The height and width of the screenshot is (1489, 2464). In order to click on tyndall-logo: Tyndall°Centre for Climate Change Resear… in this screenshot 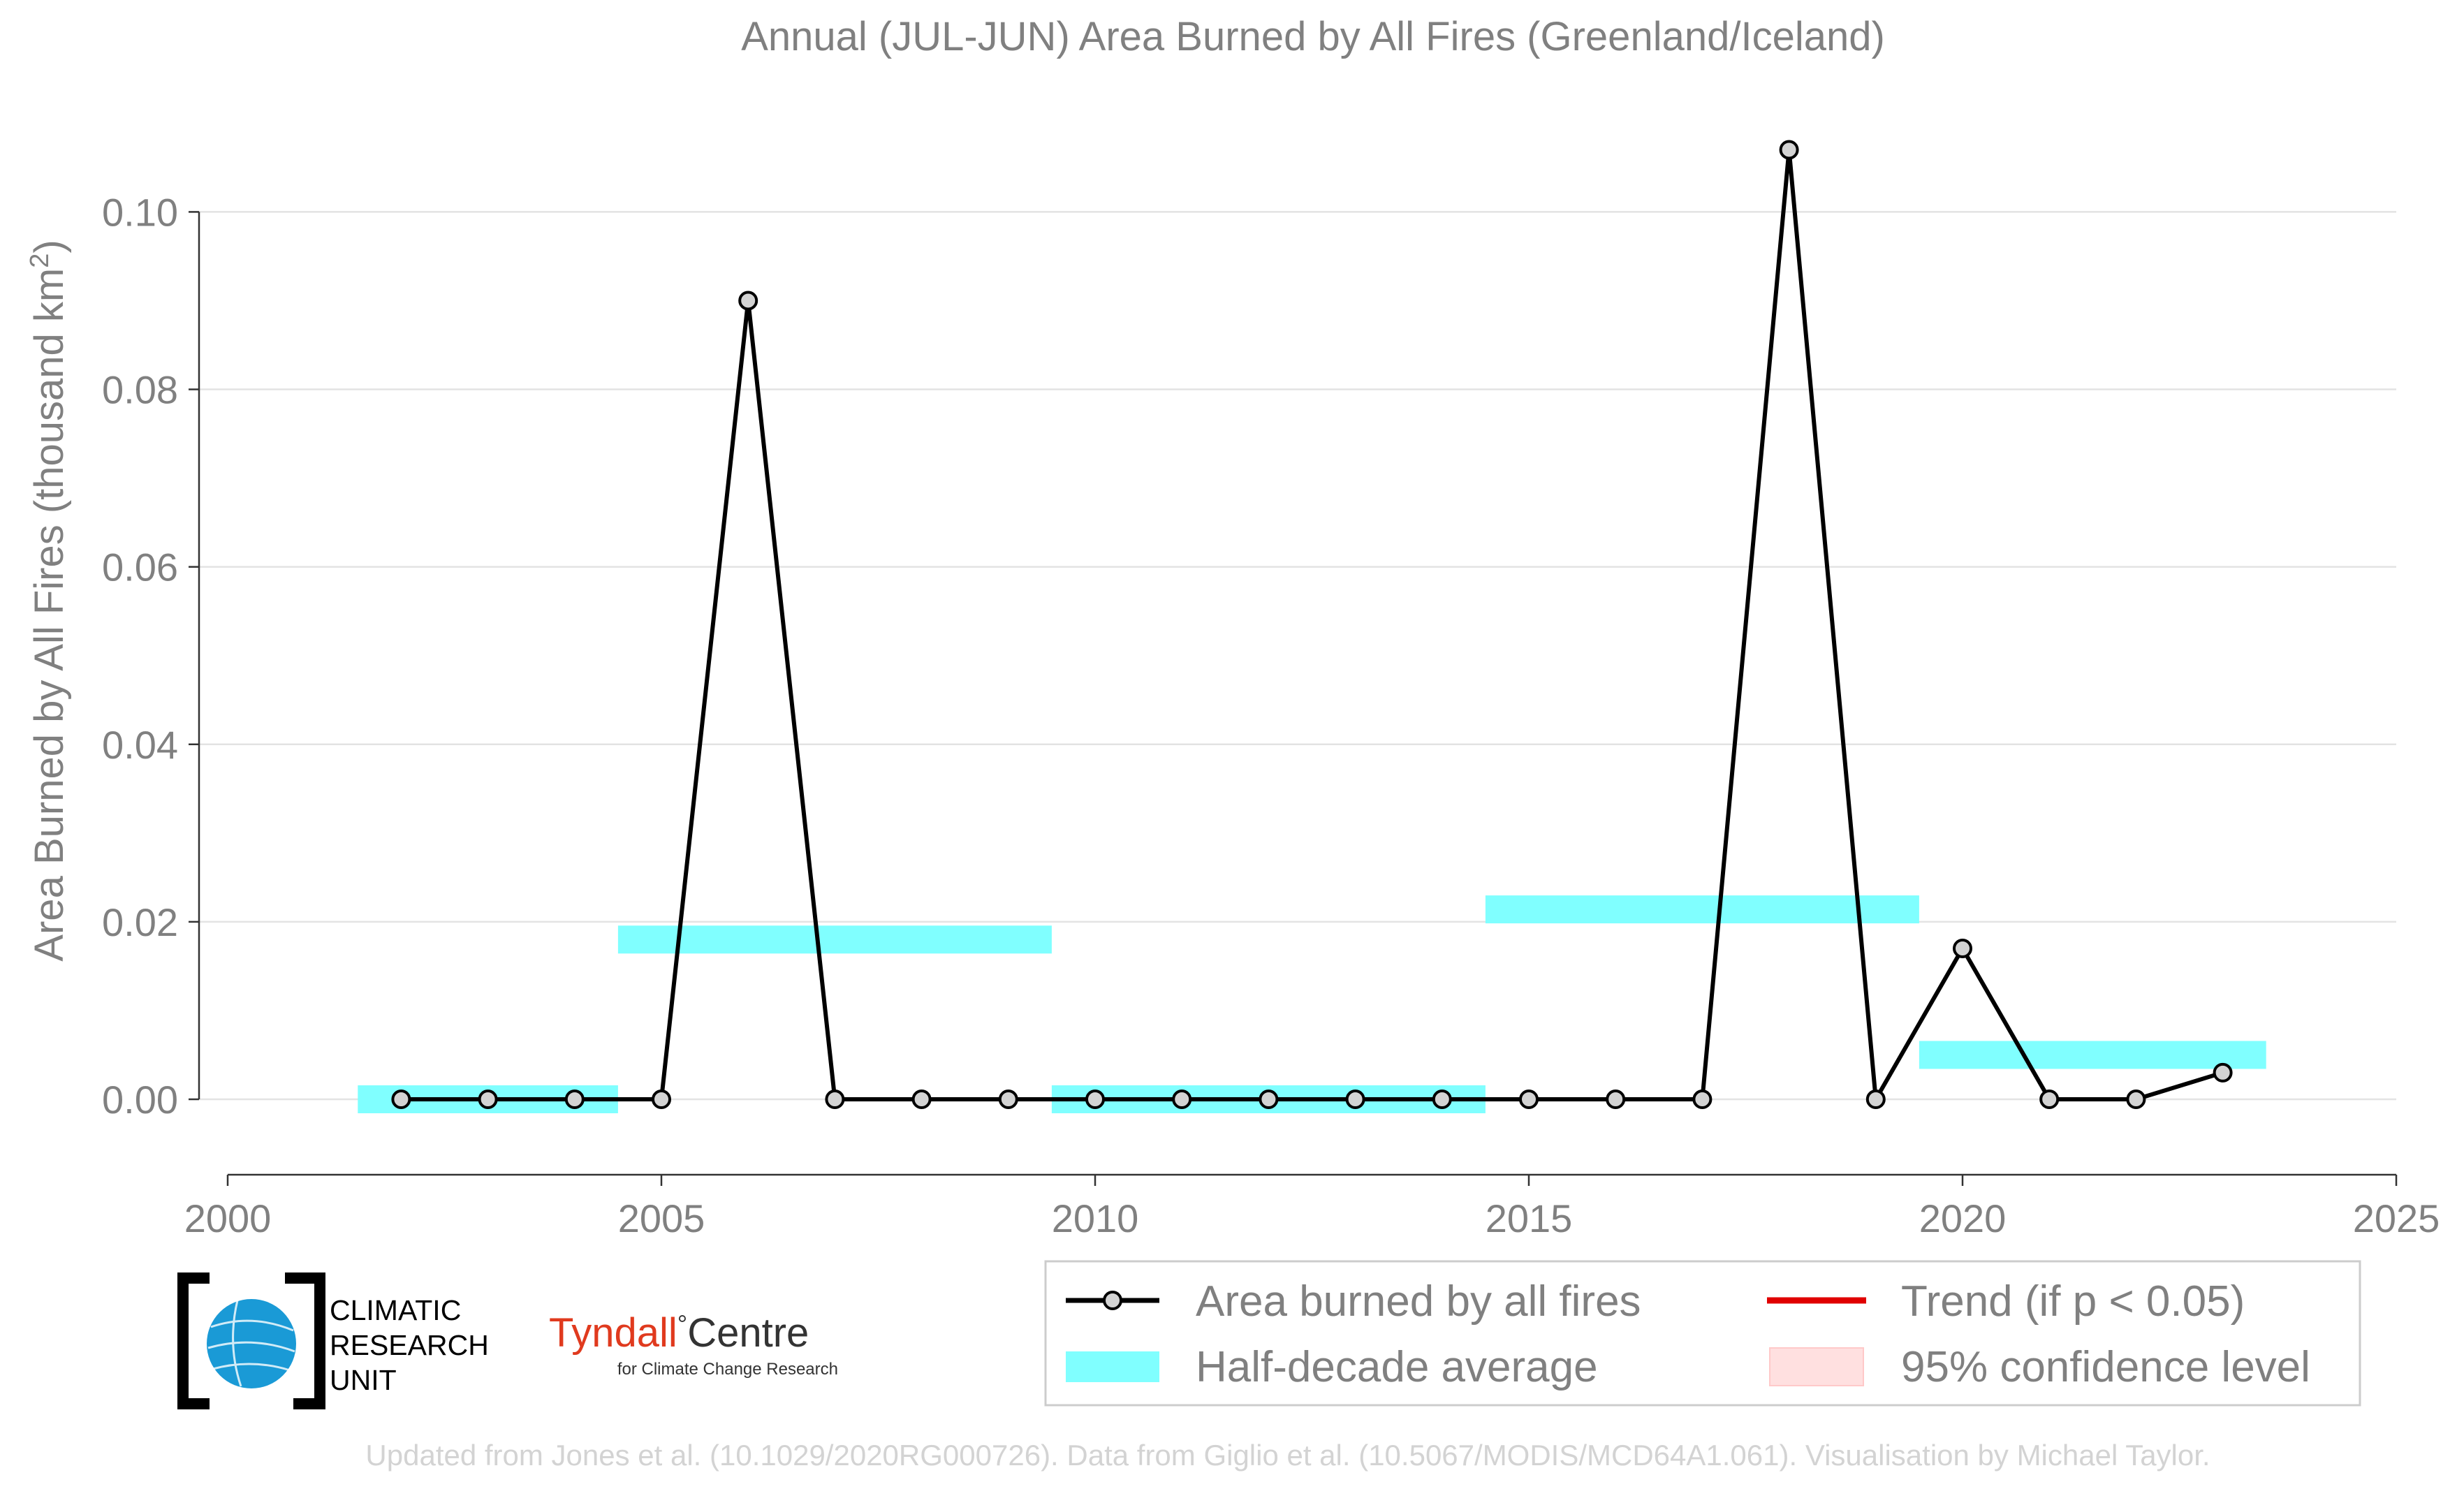, I will do `click(693, 1344)`.